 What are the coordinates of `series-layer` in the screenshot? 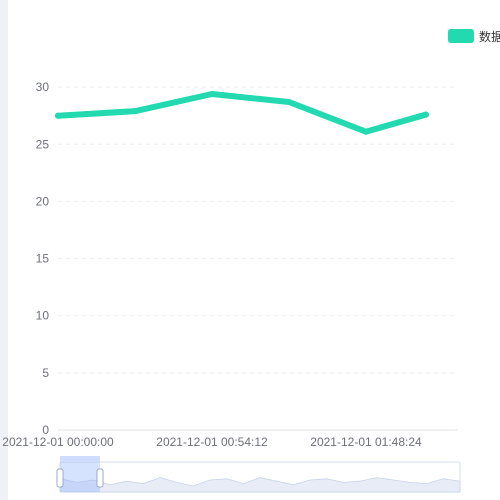 It's located at (242, 113).